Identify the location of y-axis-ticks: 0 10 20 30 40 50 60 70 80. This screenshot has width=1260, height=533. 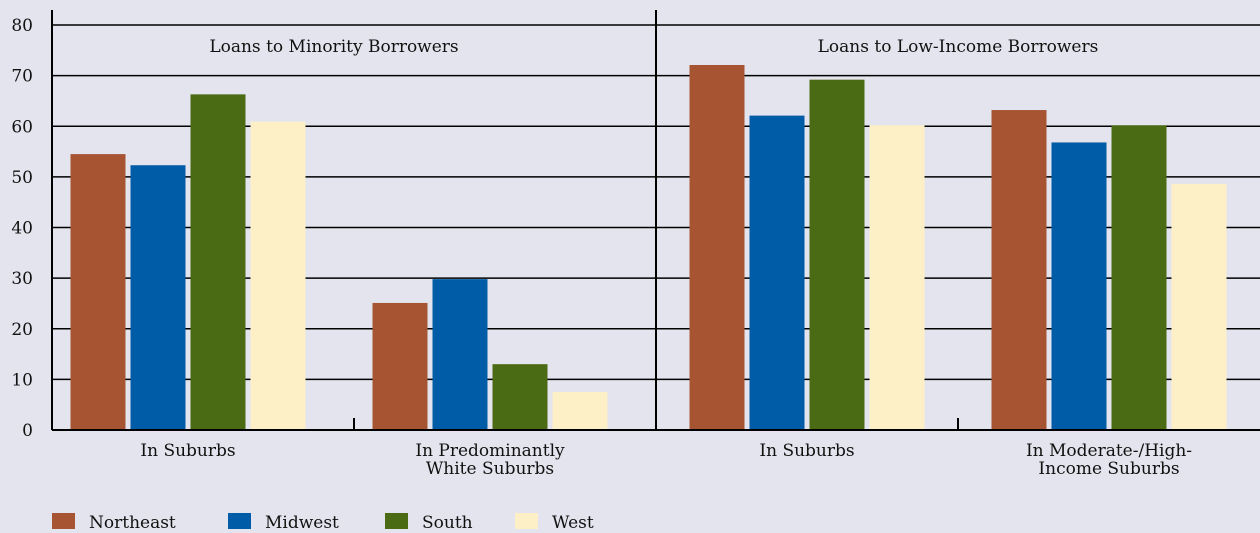
(22, 228).